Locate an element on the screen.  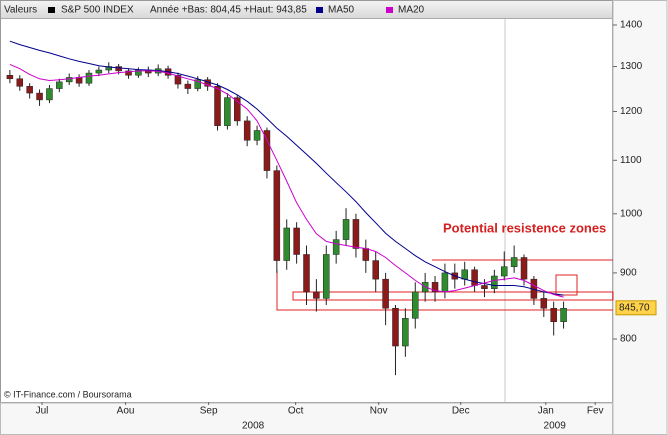
x-tick-label: Aou is located at coordinates (126, 411).